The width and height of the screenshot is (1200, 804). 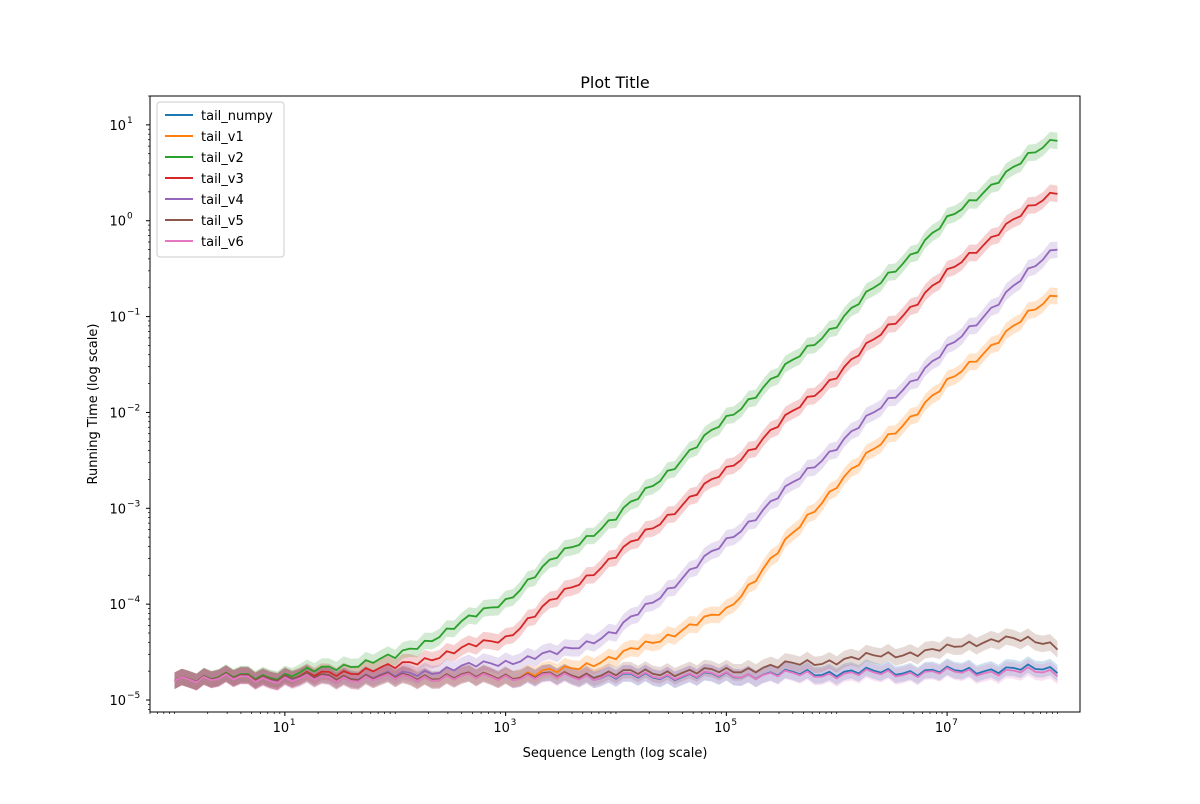 I want to click on x-tick-exponent: 7, so click(x=955, y=723).